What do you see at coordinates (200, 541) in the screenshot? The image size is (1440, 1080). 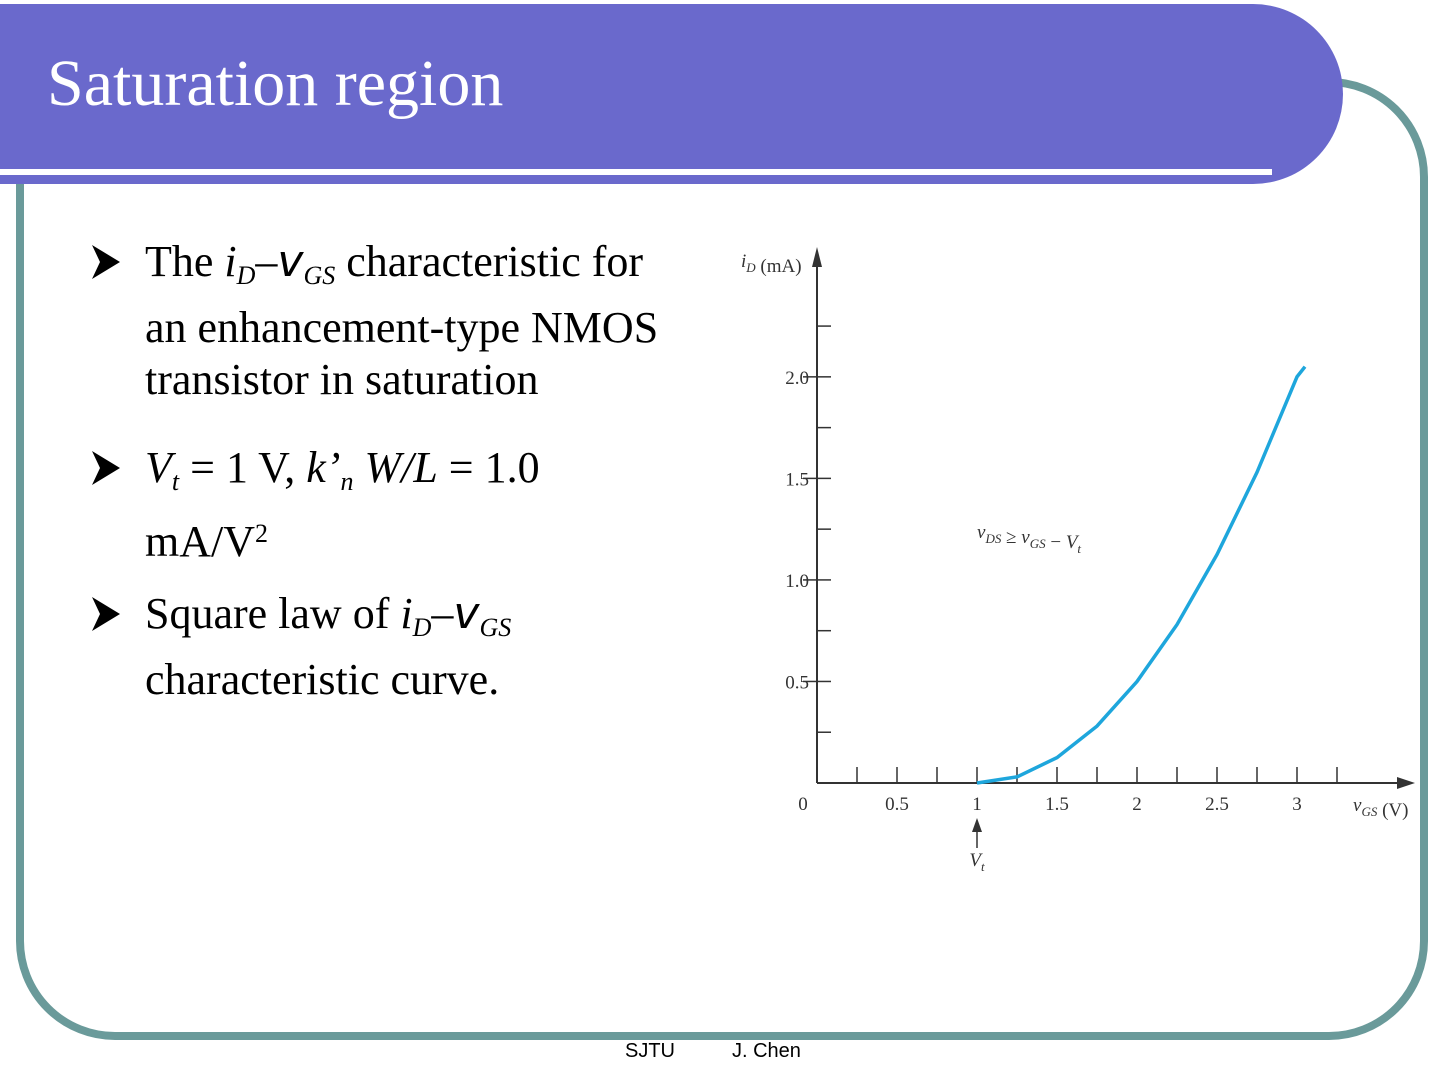 I see `text: mA/V` at bounding box center [200, 541].